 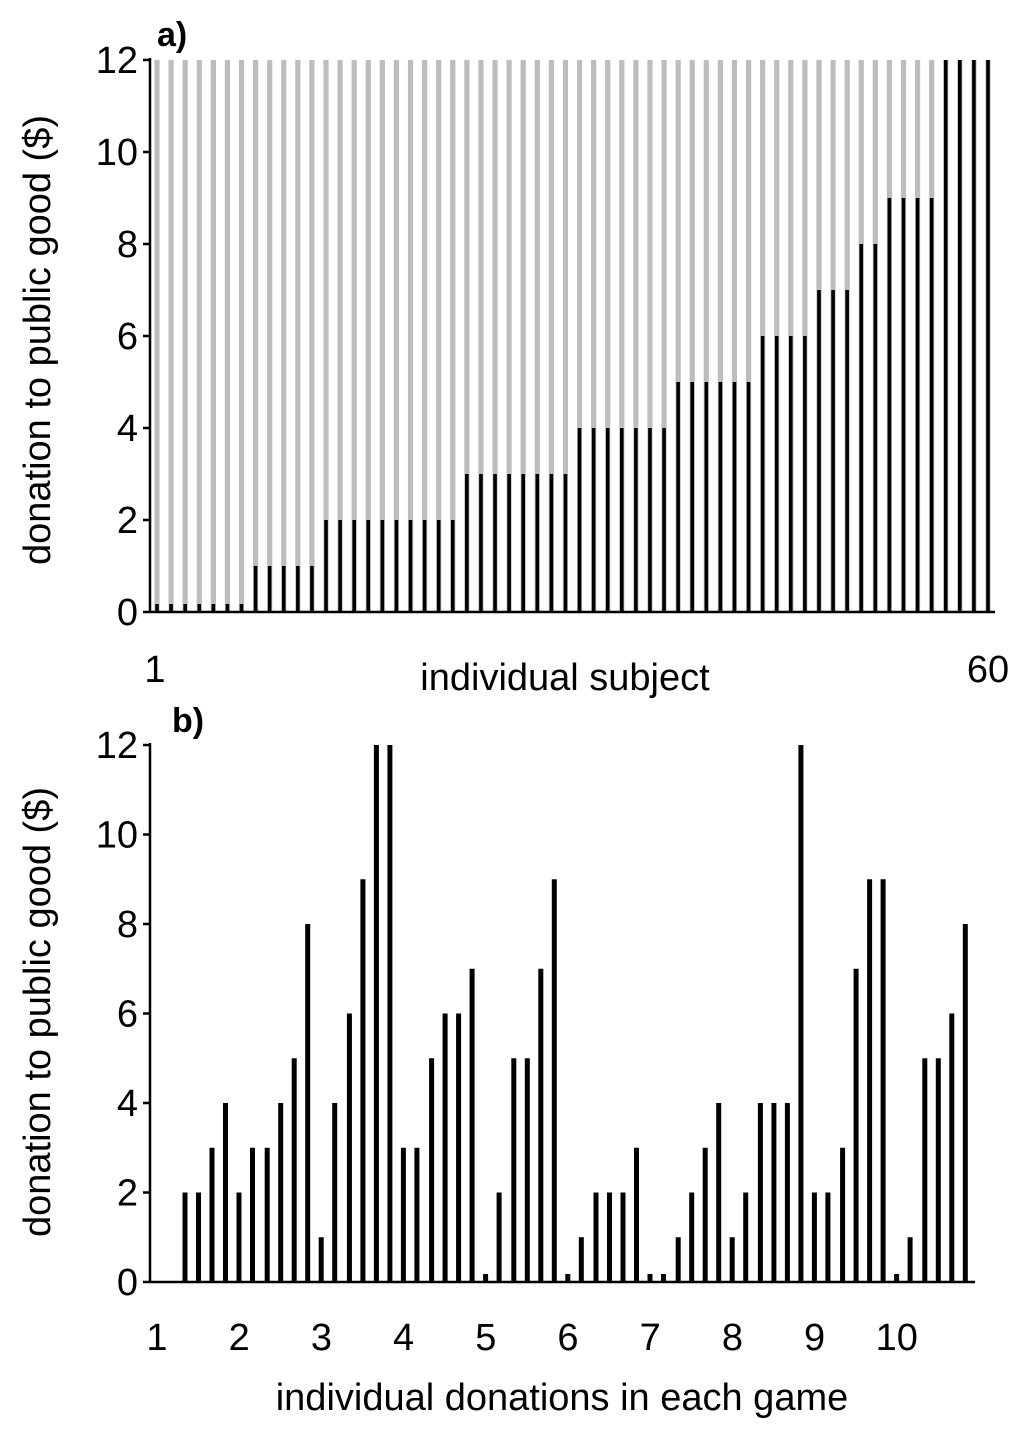 What do you see at coordinates (127, 925) in the screenshot?
I see `panel-b-y-tick-label: 8` at bounding box center [127, 925].